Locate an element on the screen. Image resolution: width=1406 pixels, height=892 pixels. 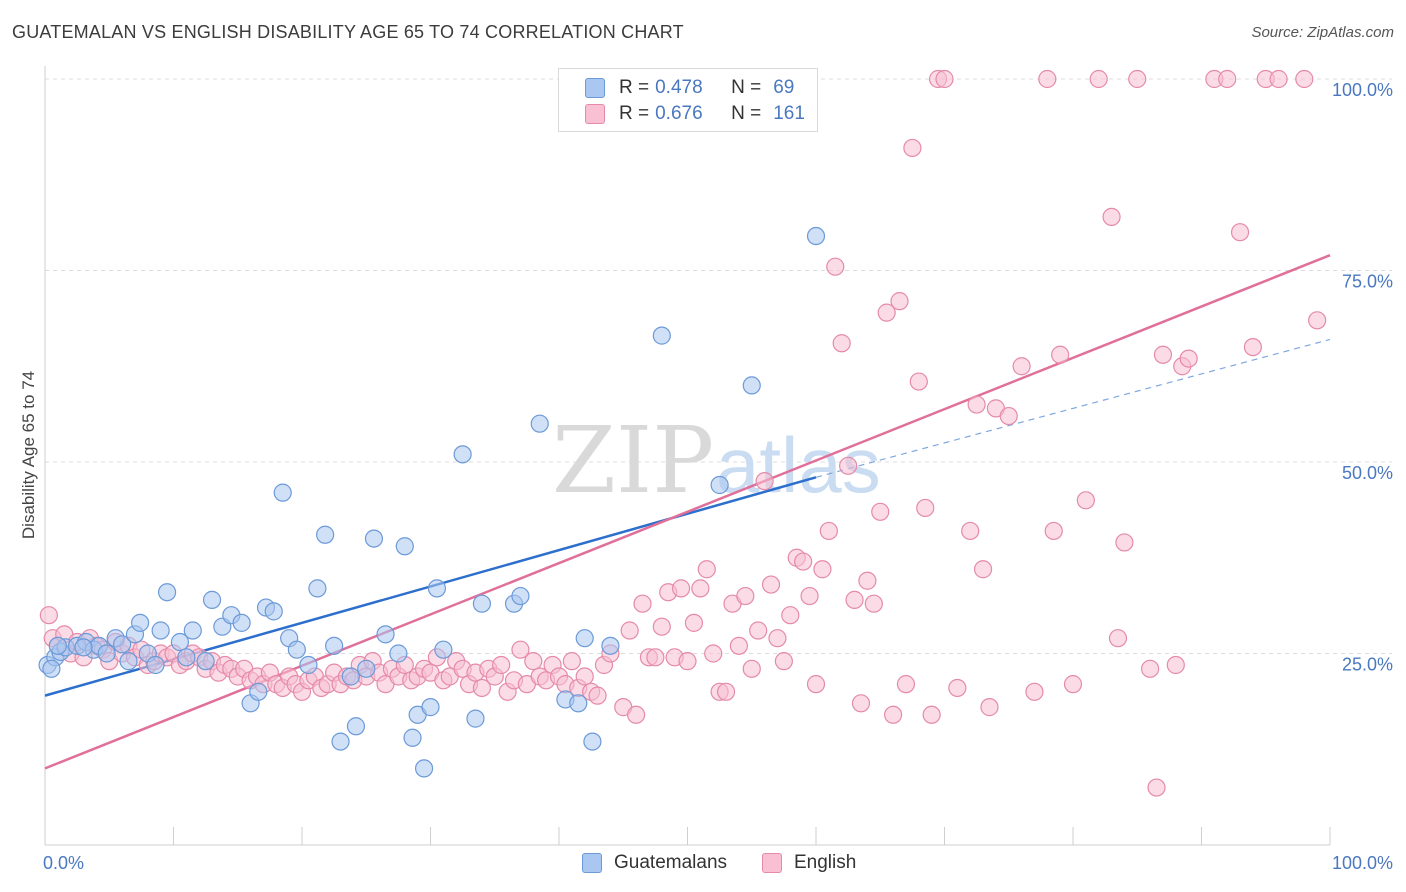
n-label: N = is located at coordinates (746, 87).